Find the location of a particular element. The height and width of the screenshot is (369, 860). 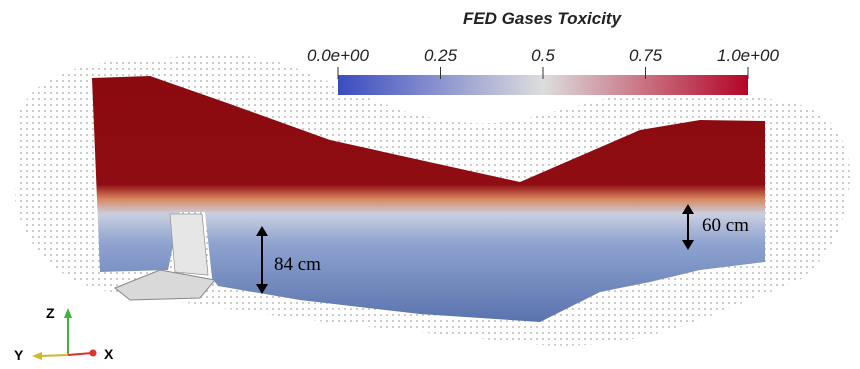

annotation: 60 cm is located at coordinates (725, 225).